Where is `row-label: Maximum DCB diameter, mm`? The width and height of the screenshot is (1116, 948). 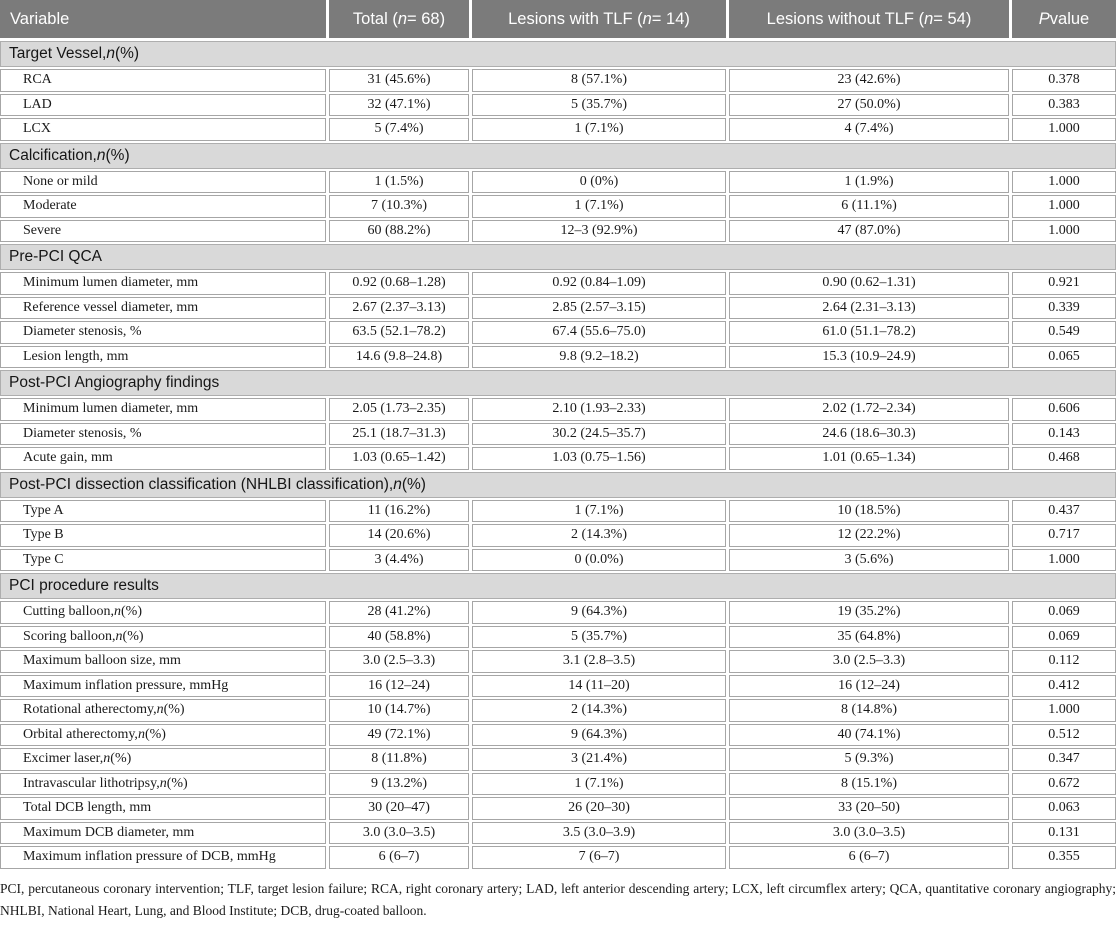
row-label: Maximum DCB diameter, mm is located at coordinates (163, 832).